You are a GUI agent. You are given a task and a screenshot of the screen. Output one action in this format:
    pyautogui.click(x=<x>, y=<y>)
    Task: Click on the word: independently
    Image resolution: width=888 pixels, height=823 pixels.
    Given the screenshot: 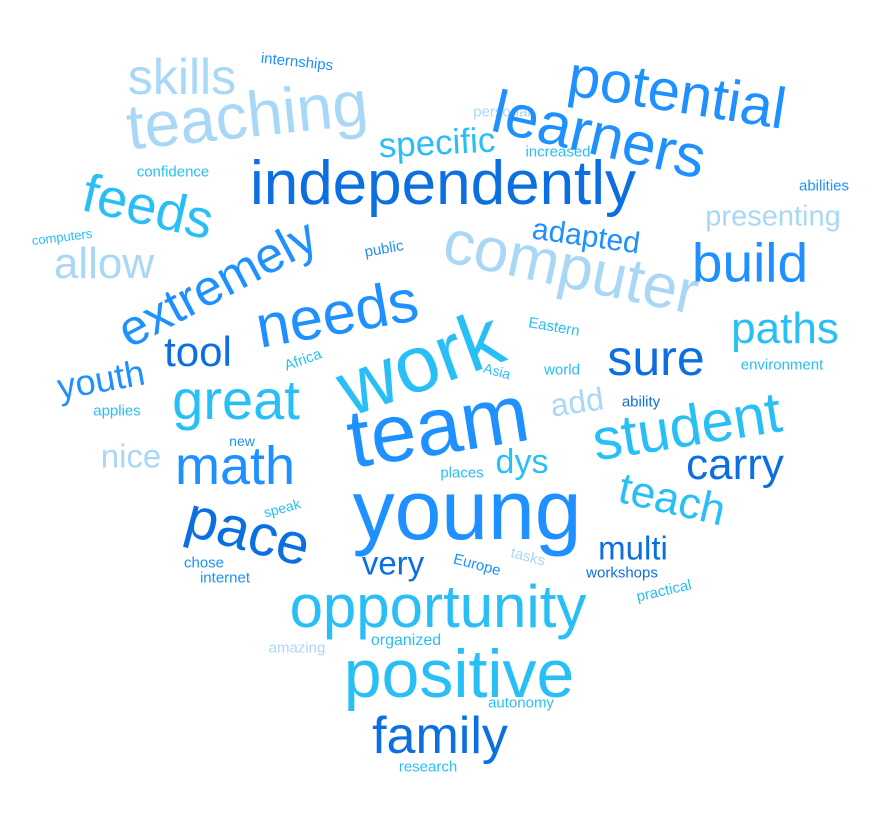 What is the action you would take?
    pyautogui.click(x=443, y=184)
    